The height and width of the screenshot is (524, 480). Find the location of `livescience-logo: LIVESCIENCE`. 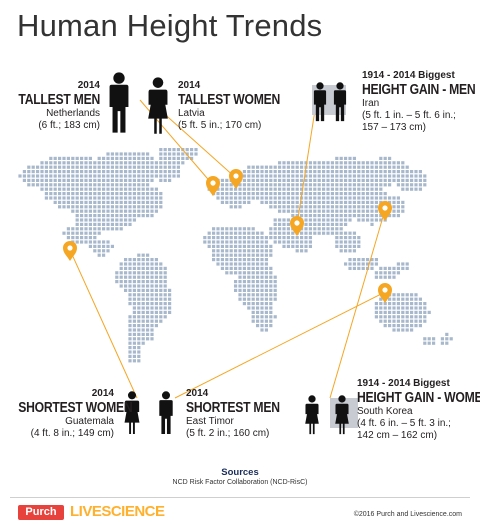

livescience-logo: LIVESCIENCE is located at coordinates (117, 511).